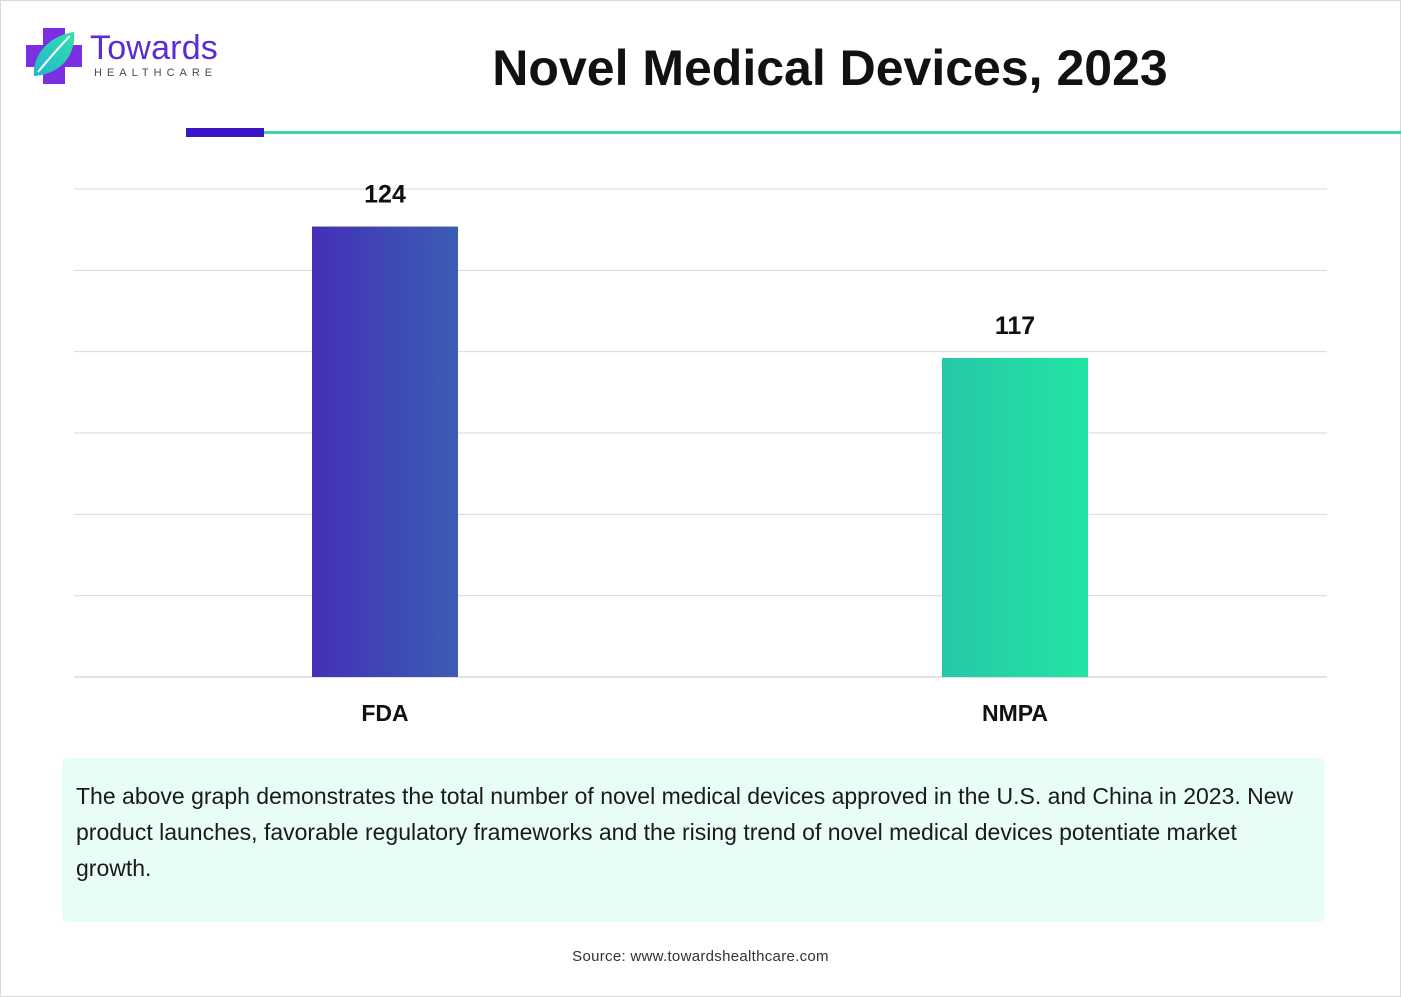 This screenshot has height=997, width=1401. I want to click on brand-logo: Towards HEALTHCARE, so click(132, 56).